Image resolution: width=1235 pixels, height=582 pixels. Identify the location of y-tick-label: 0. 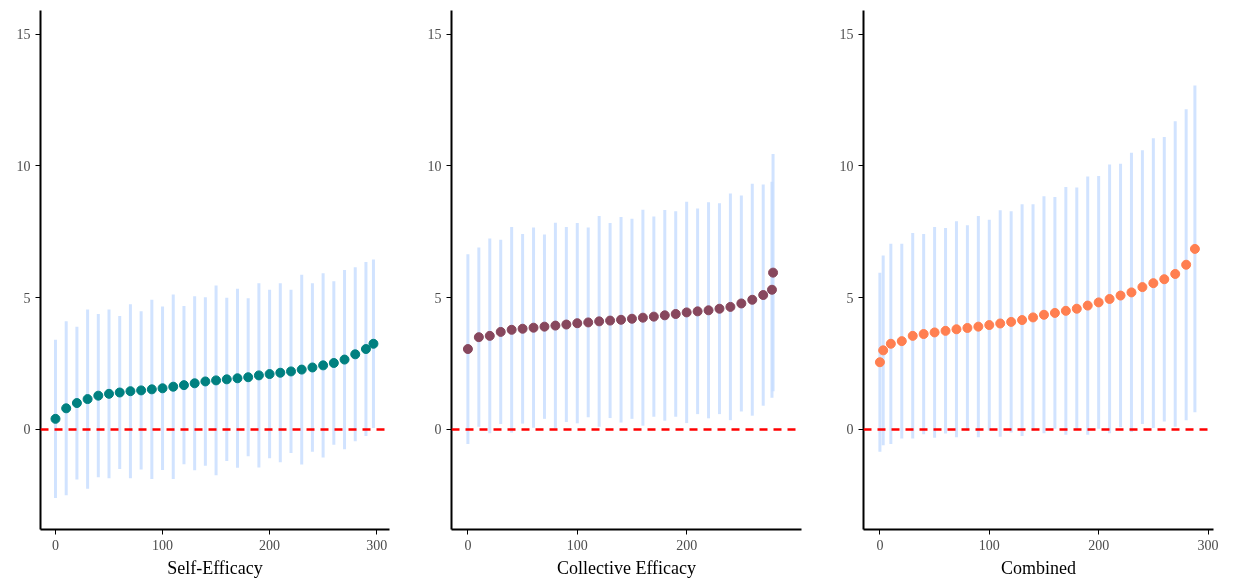
(850, 430).